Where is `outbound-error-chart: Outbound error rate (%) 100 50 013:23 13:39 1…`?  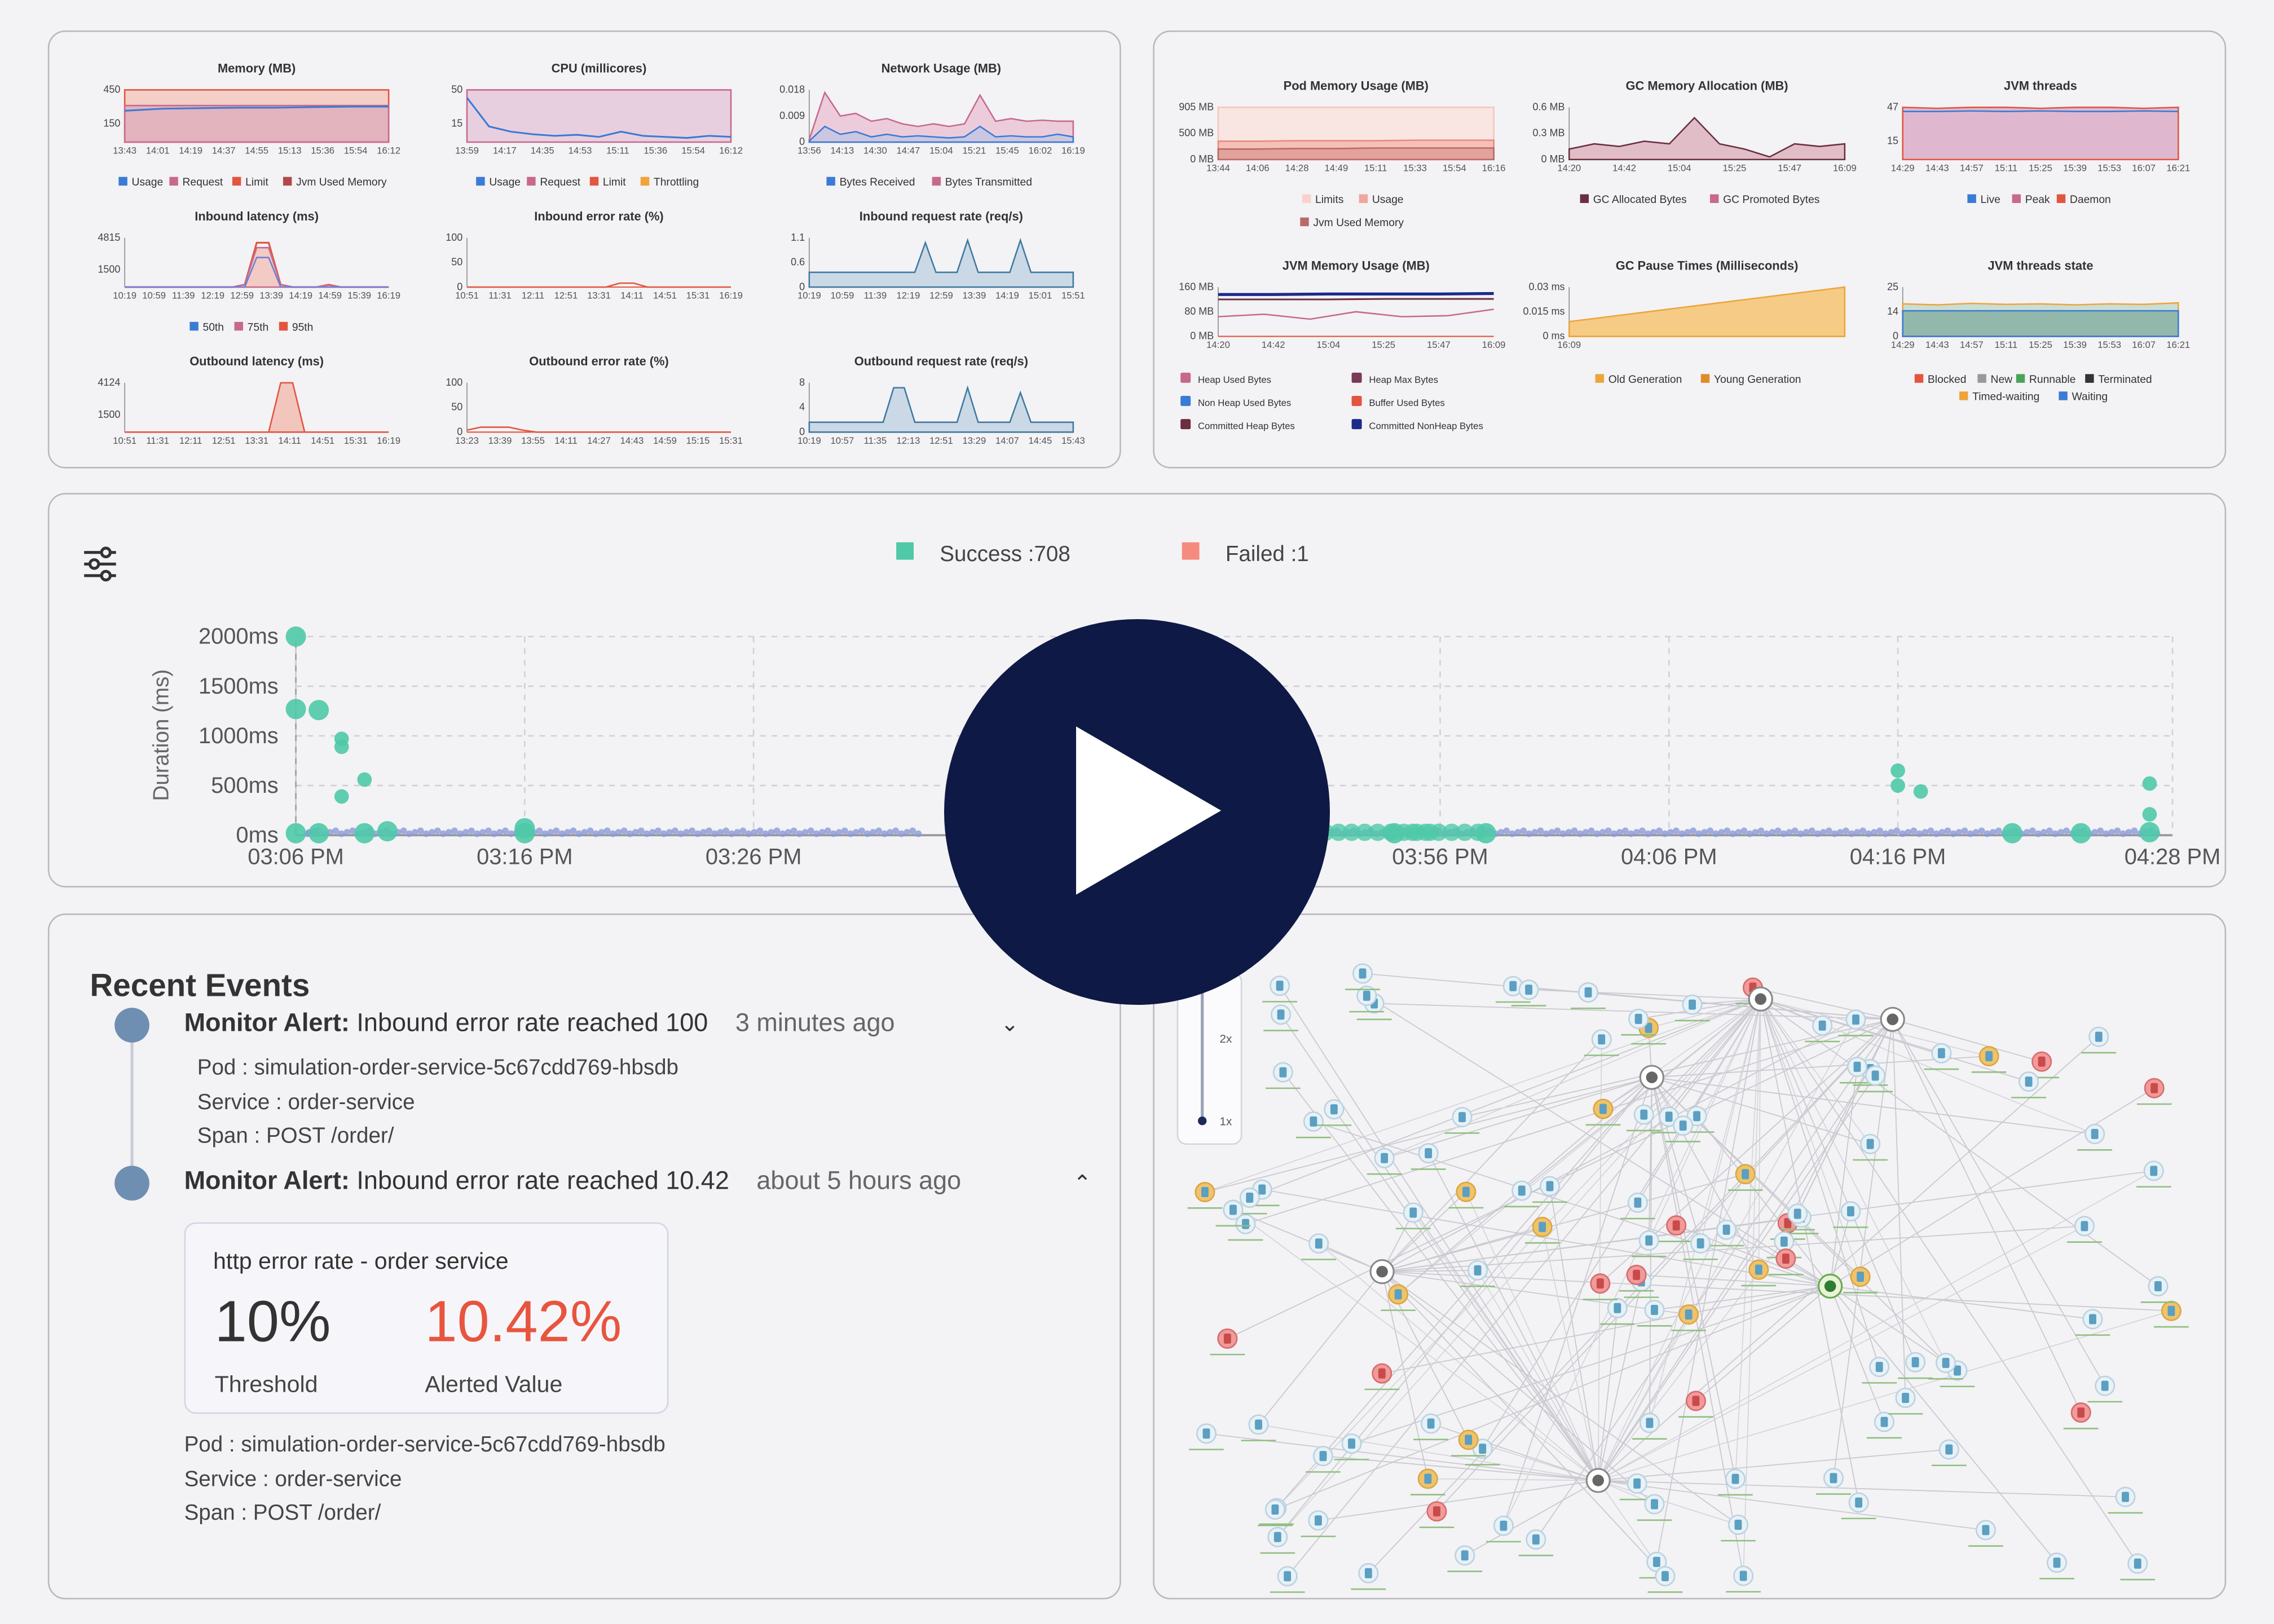
outbound-error-chart: Outbound error rate (%) 100 50 013:23 13:39 1… is located at coordinates (594, 400).